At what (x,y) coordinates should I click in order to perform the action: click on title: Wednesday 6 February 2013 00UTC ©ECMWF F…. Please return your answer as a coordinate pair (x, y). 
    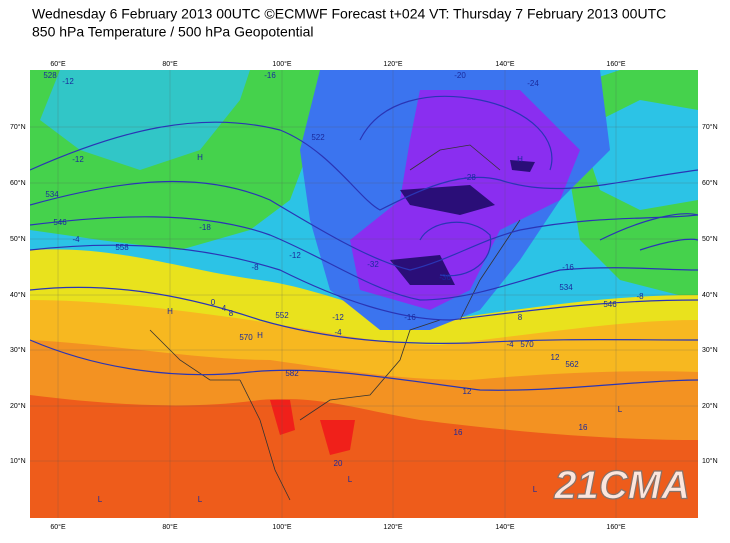
    Looking at the image, I should click on (349, 14).